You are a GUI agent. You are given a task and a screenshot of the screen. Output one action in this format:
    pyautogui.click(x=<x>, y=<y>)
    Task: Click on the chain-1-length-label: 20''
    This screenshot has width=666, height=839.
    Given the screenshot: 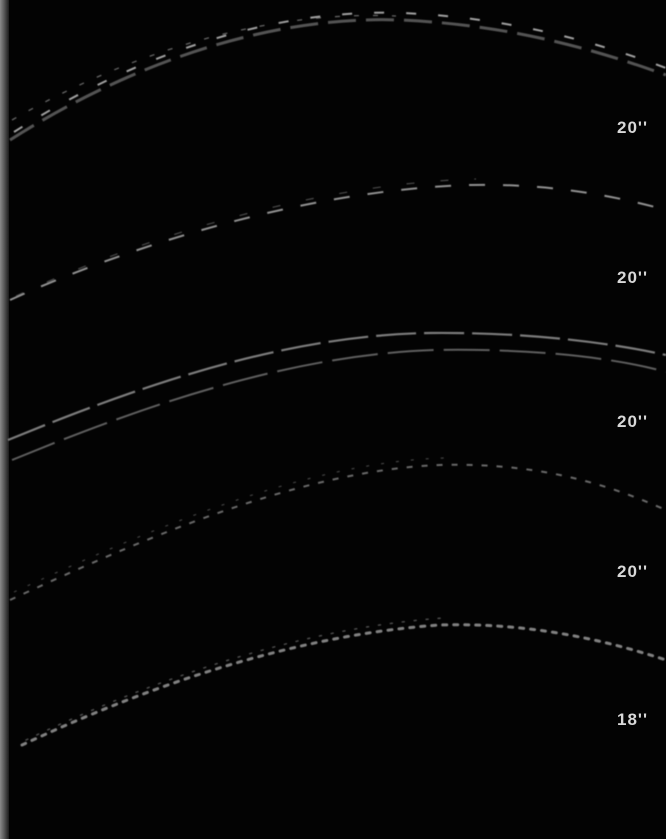 What is the action you would take?
    pyautogui.click(x=632, y=127)
    